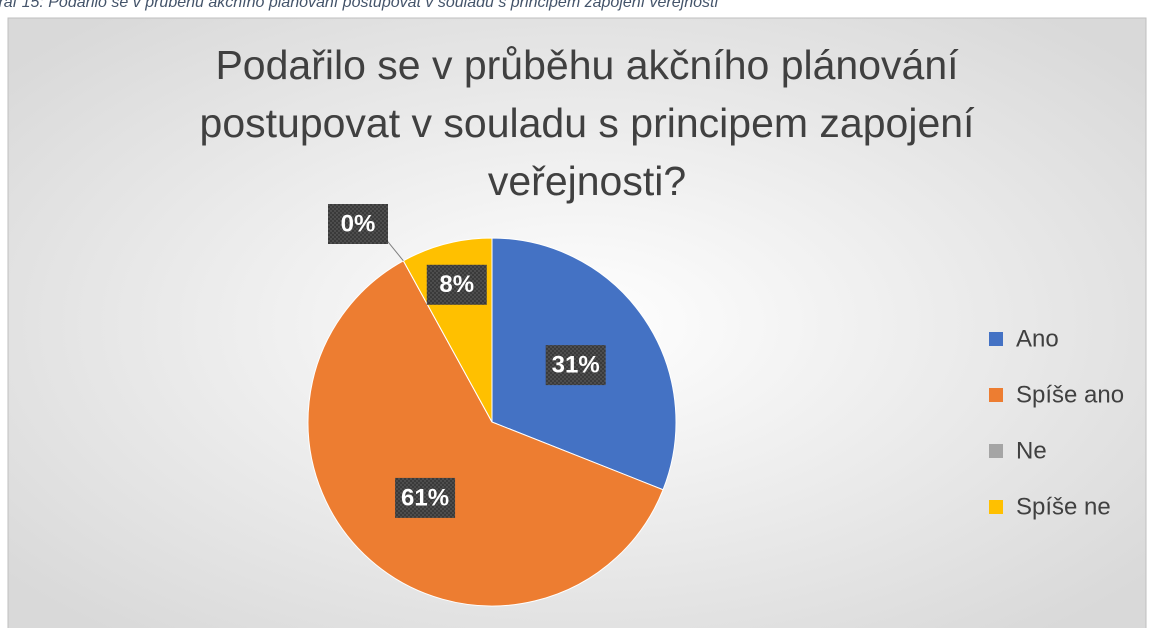  I want to click on data-label: 8%, so click(456, 284).